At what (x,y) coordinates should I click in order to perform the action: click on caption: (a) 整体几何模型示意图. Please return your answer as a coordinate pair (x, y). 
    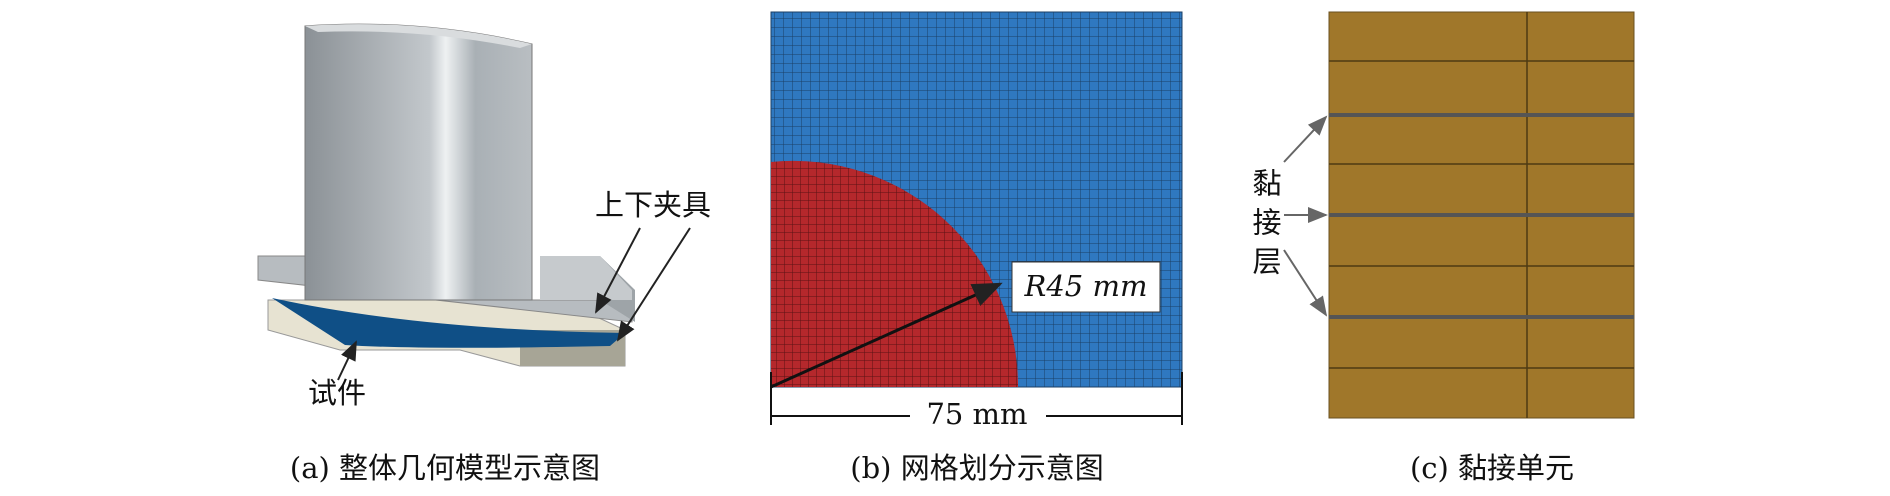
    Looking at the image, I should click on (445, 468).